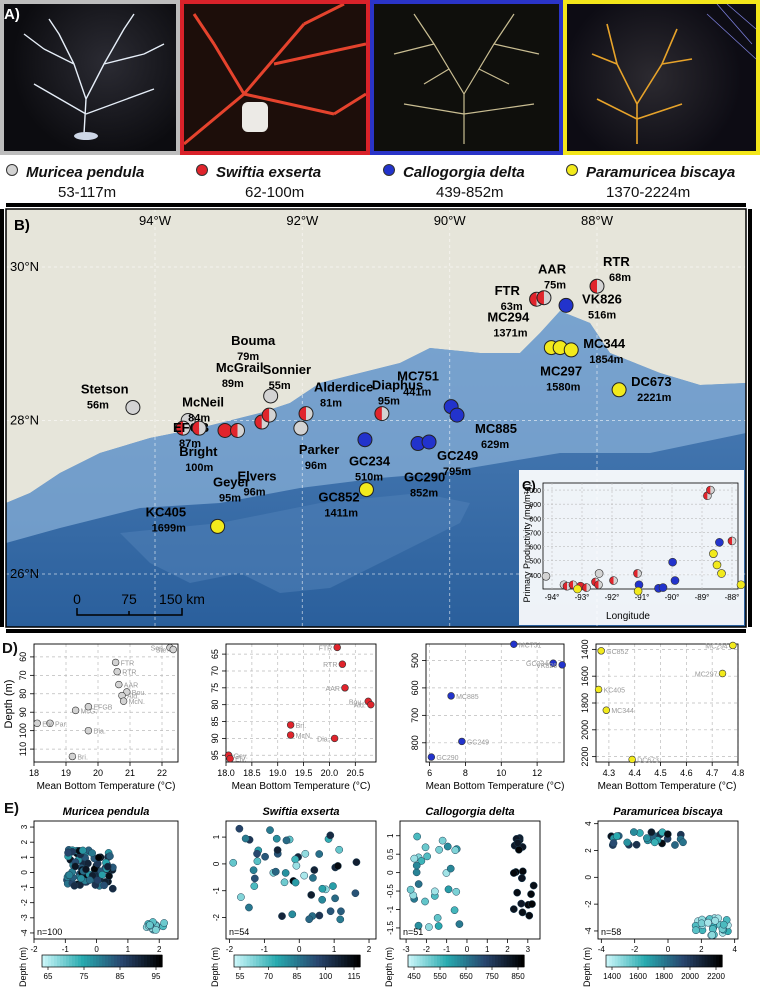  I want to click on map-site-kc405: KC405 1699m, so click(186, 519).